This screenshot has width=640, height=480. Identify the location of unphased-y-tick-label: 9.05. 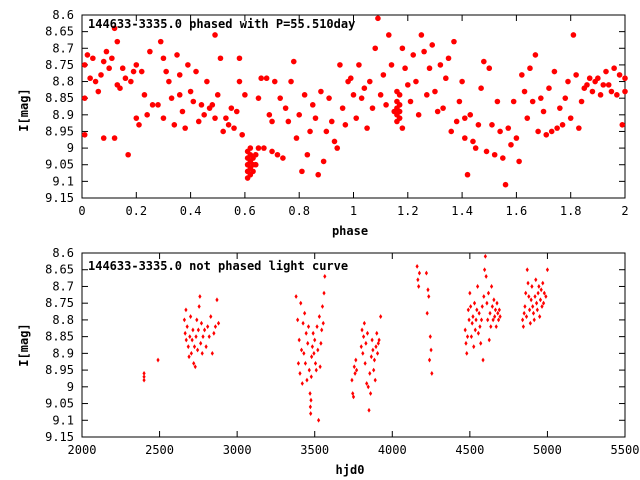
(59, 404).